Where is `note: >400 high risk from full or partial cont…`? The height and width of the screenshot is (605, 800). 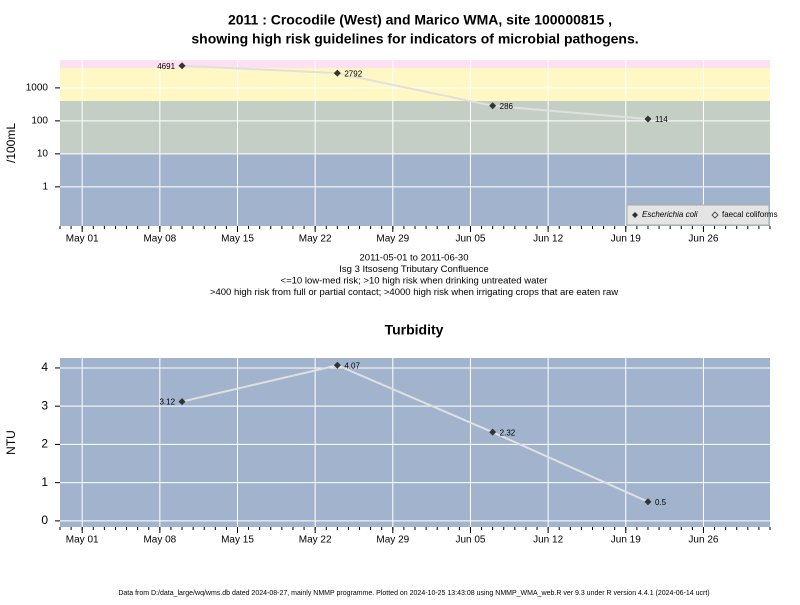
note: >400 high risk from full or partial cont… is located at coordinates (414, 292).